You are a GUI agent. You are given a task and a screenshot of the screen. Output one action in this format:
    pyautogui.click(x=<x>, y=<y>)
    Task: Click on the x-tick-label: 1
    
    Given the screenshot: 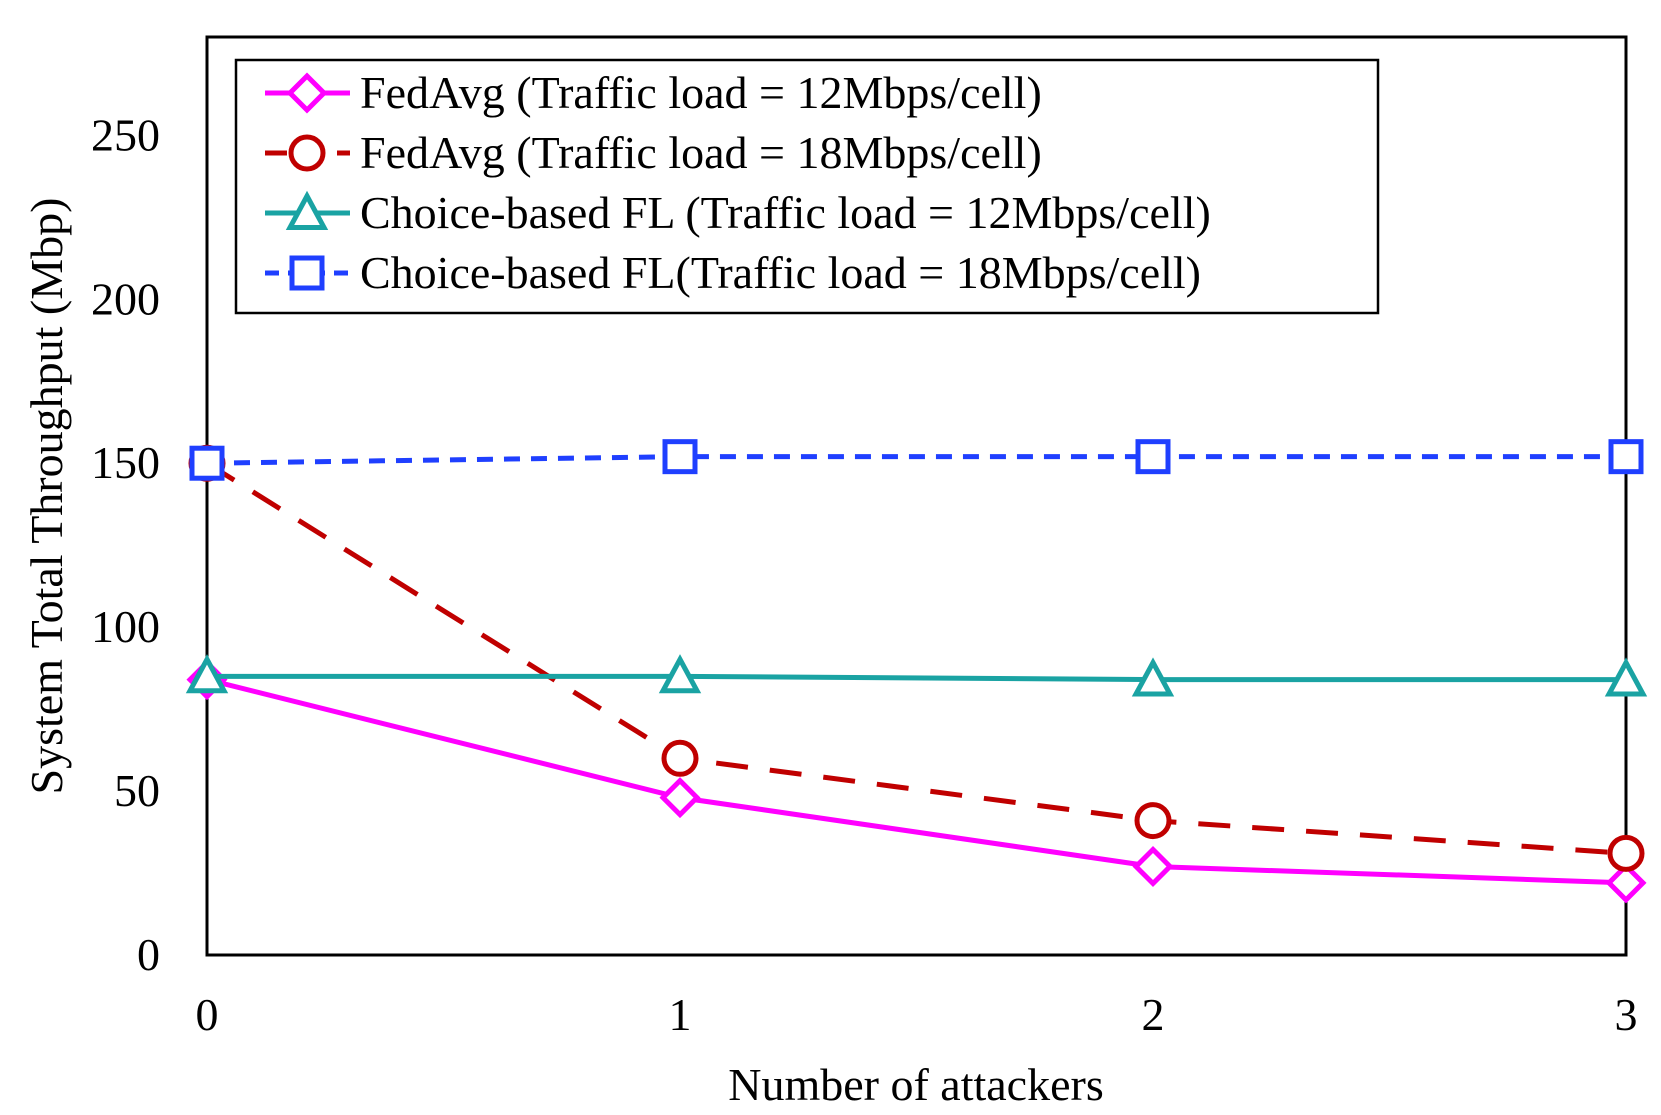 What is the action you would take?
    pyautogui.click(x=680, y=1014)
    